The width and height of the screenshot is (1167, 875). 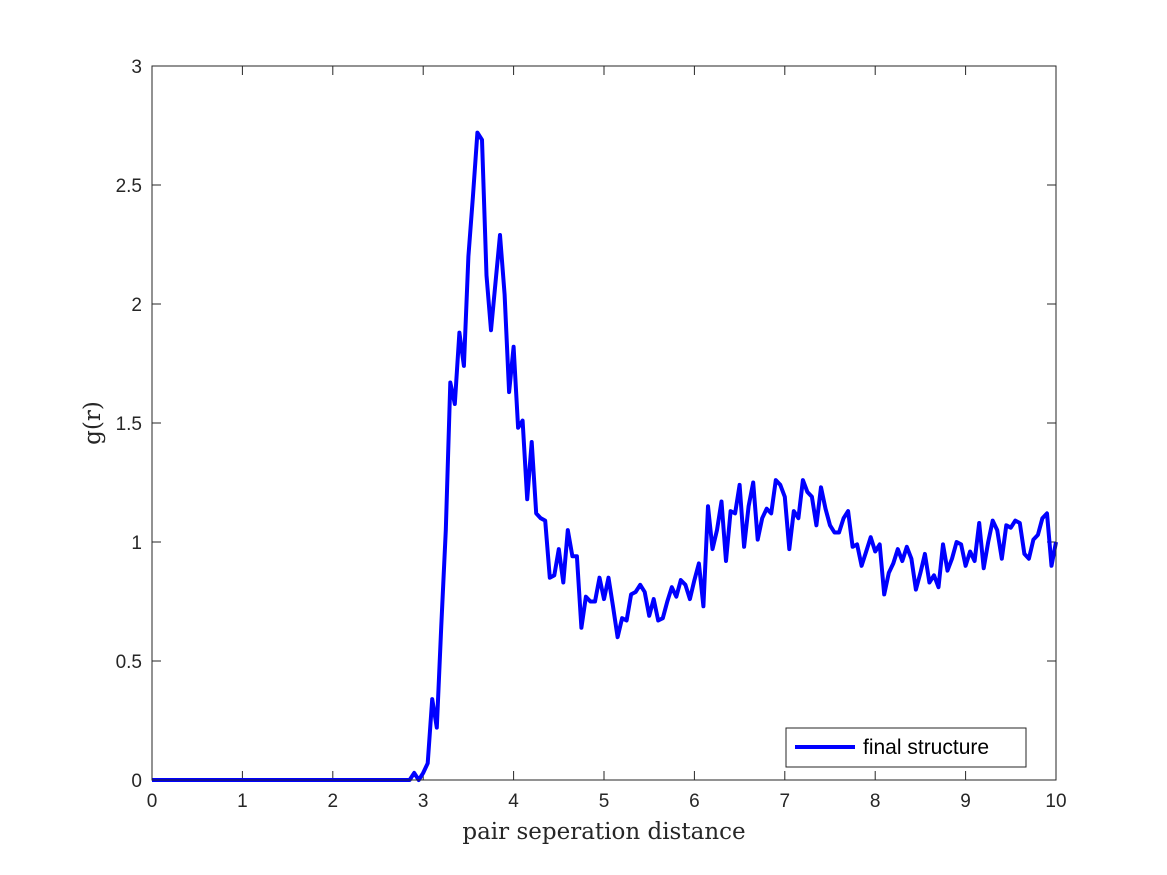 What do you see at coordinates (136, 305) in the screenshot?
I see `y-tick-label: 2` at bounding box center [136, 305].